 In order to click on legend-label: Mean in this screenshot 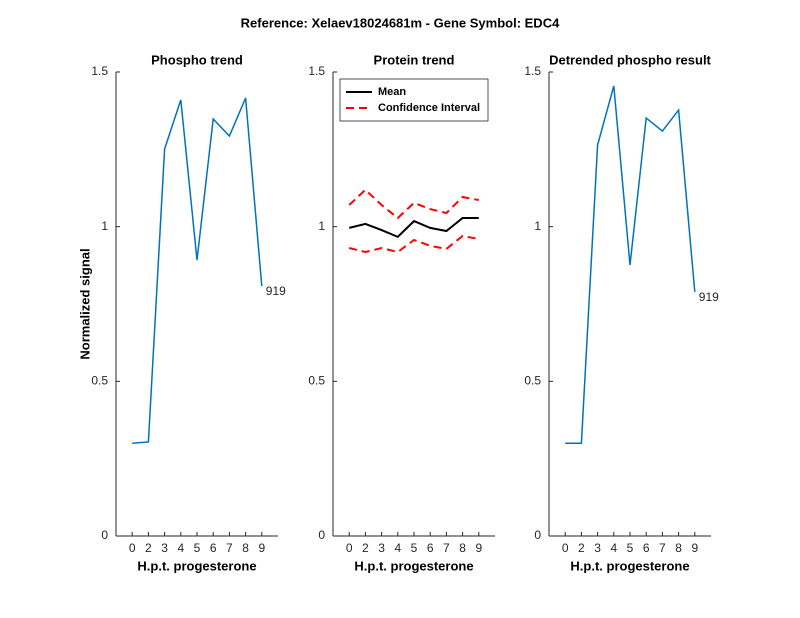, I will do `click(392, 92)`.